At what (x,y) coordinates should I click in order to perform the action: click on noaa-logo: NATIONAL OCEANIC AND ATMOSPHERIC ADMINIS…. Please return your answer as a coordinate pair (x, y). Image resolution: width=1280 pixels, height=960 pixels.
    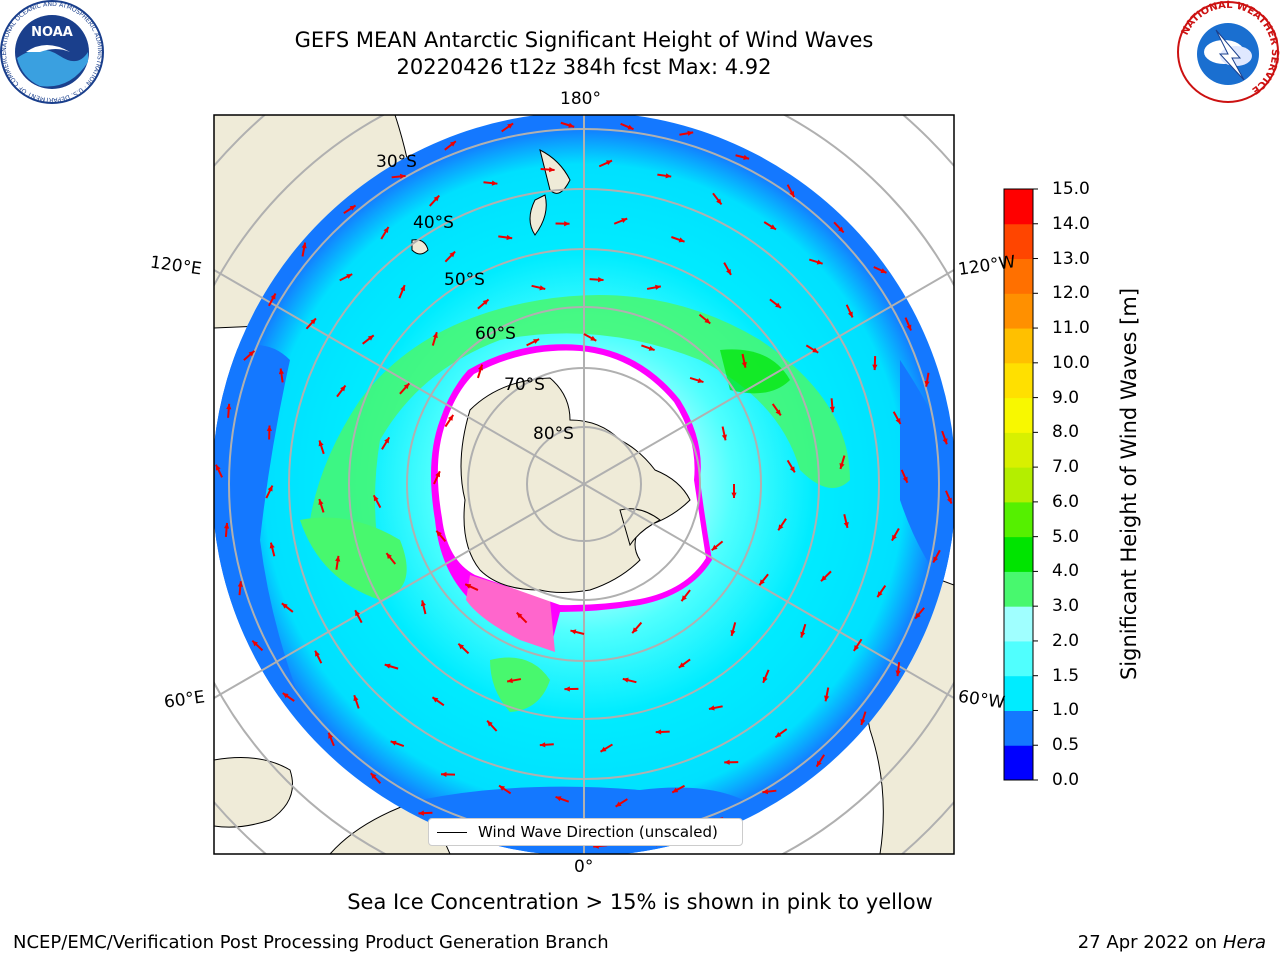
    Looking at the image, I should click on (52, 52).